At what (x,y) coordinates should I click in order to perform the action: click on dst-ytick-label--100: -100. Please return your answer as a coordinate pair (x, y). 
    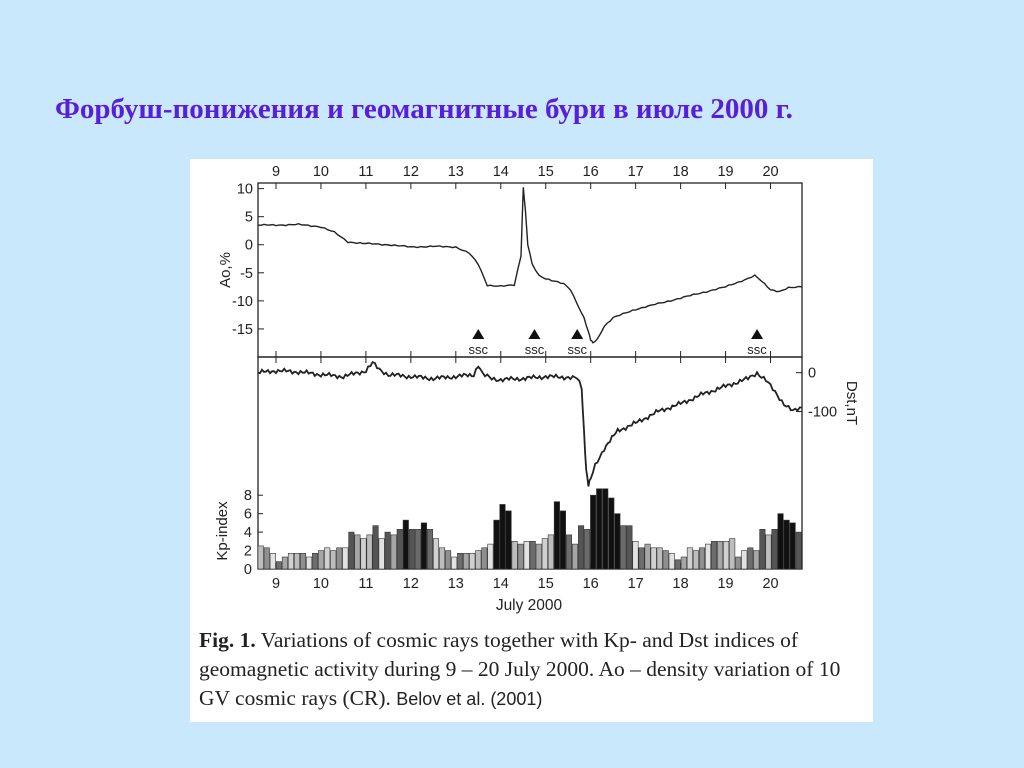
    Looking at the image, I should click on (822, 412).